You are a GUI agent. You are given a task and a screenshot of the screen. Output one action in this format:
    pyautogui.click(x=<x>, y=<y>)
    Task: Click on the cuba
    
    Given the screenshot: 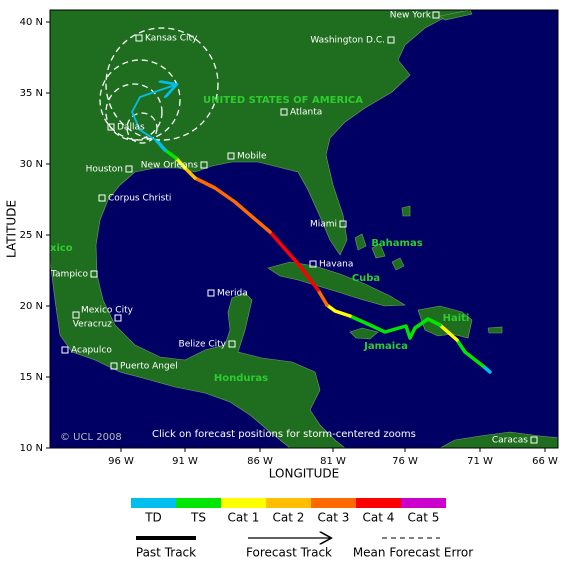 What is the action you would take?
    pyautogui.click(x=337, y=284)
    